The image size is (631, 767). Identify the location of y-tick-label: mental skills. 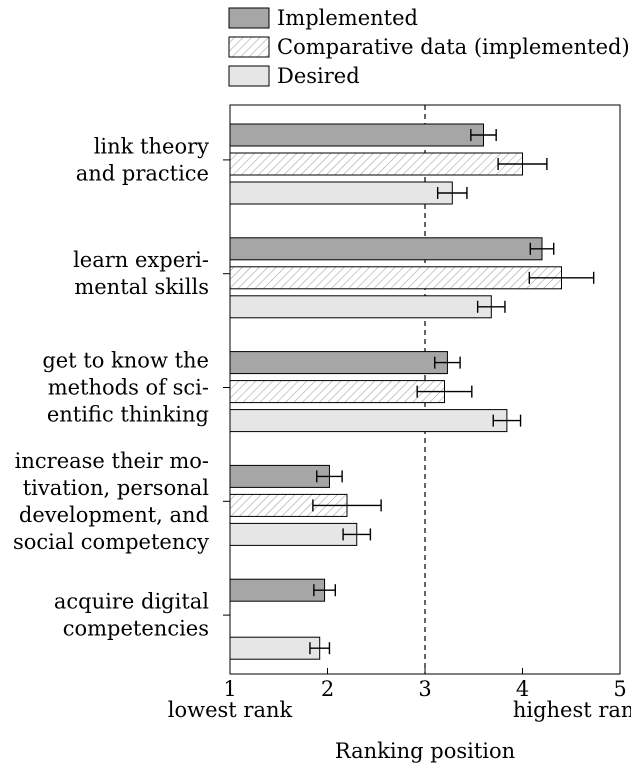
(141, 287).